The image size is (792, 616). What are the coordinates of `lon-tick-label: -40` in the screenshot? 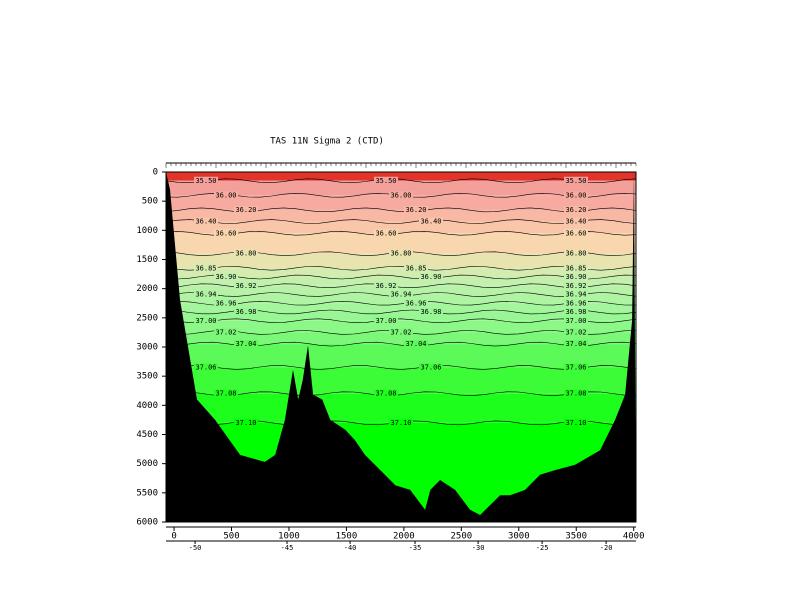 It's located at (350, 548).